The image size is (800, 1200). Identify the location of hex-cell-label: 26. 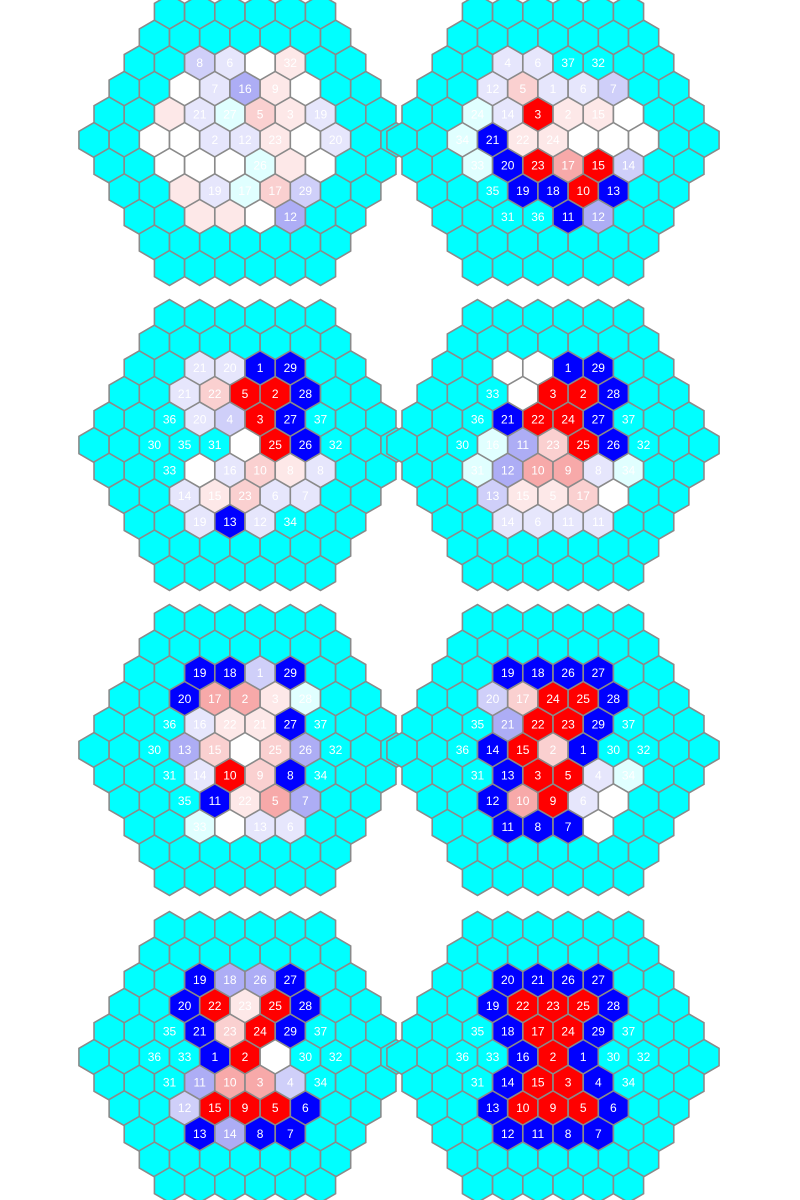
(306, 445).